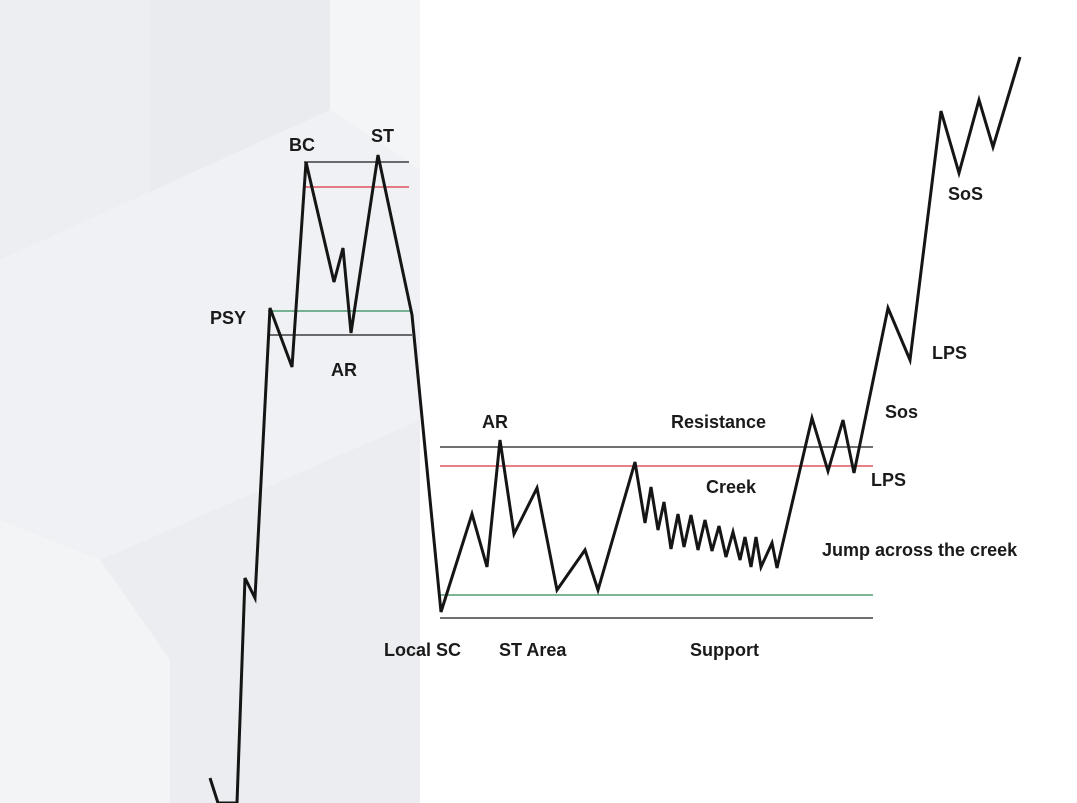 The image size is (1077, 803). I want to click on label-ar-range: AR, so click(495, 422).